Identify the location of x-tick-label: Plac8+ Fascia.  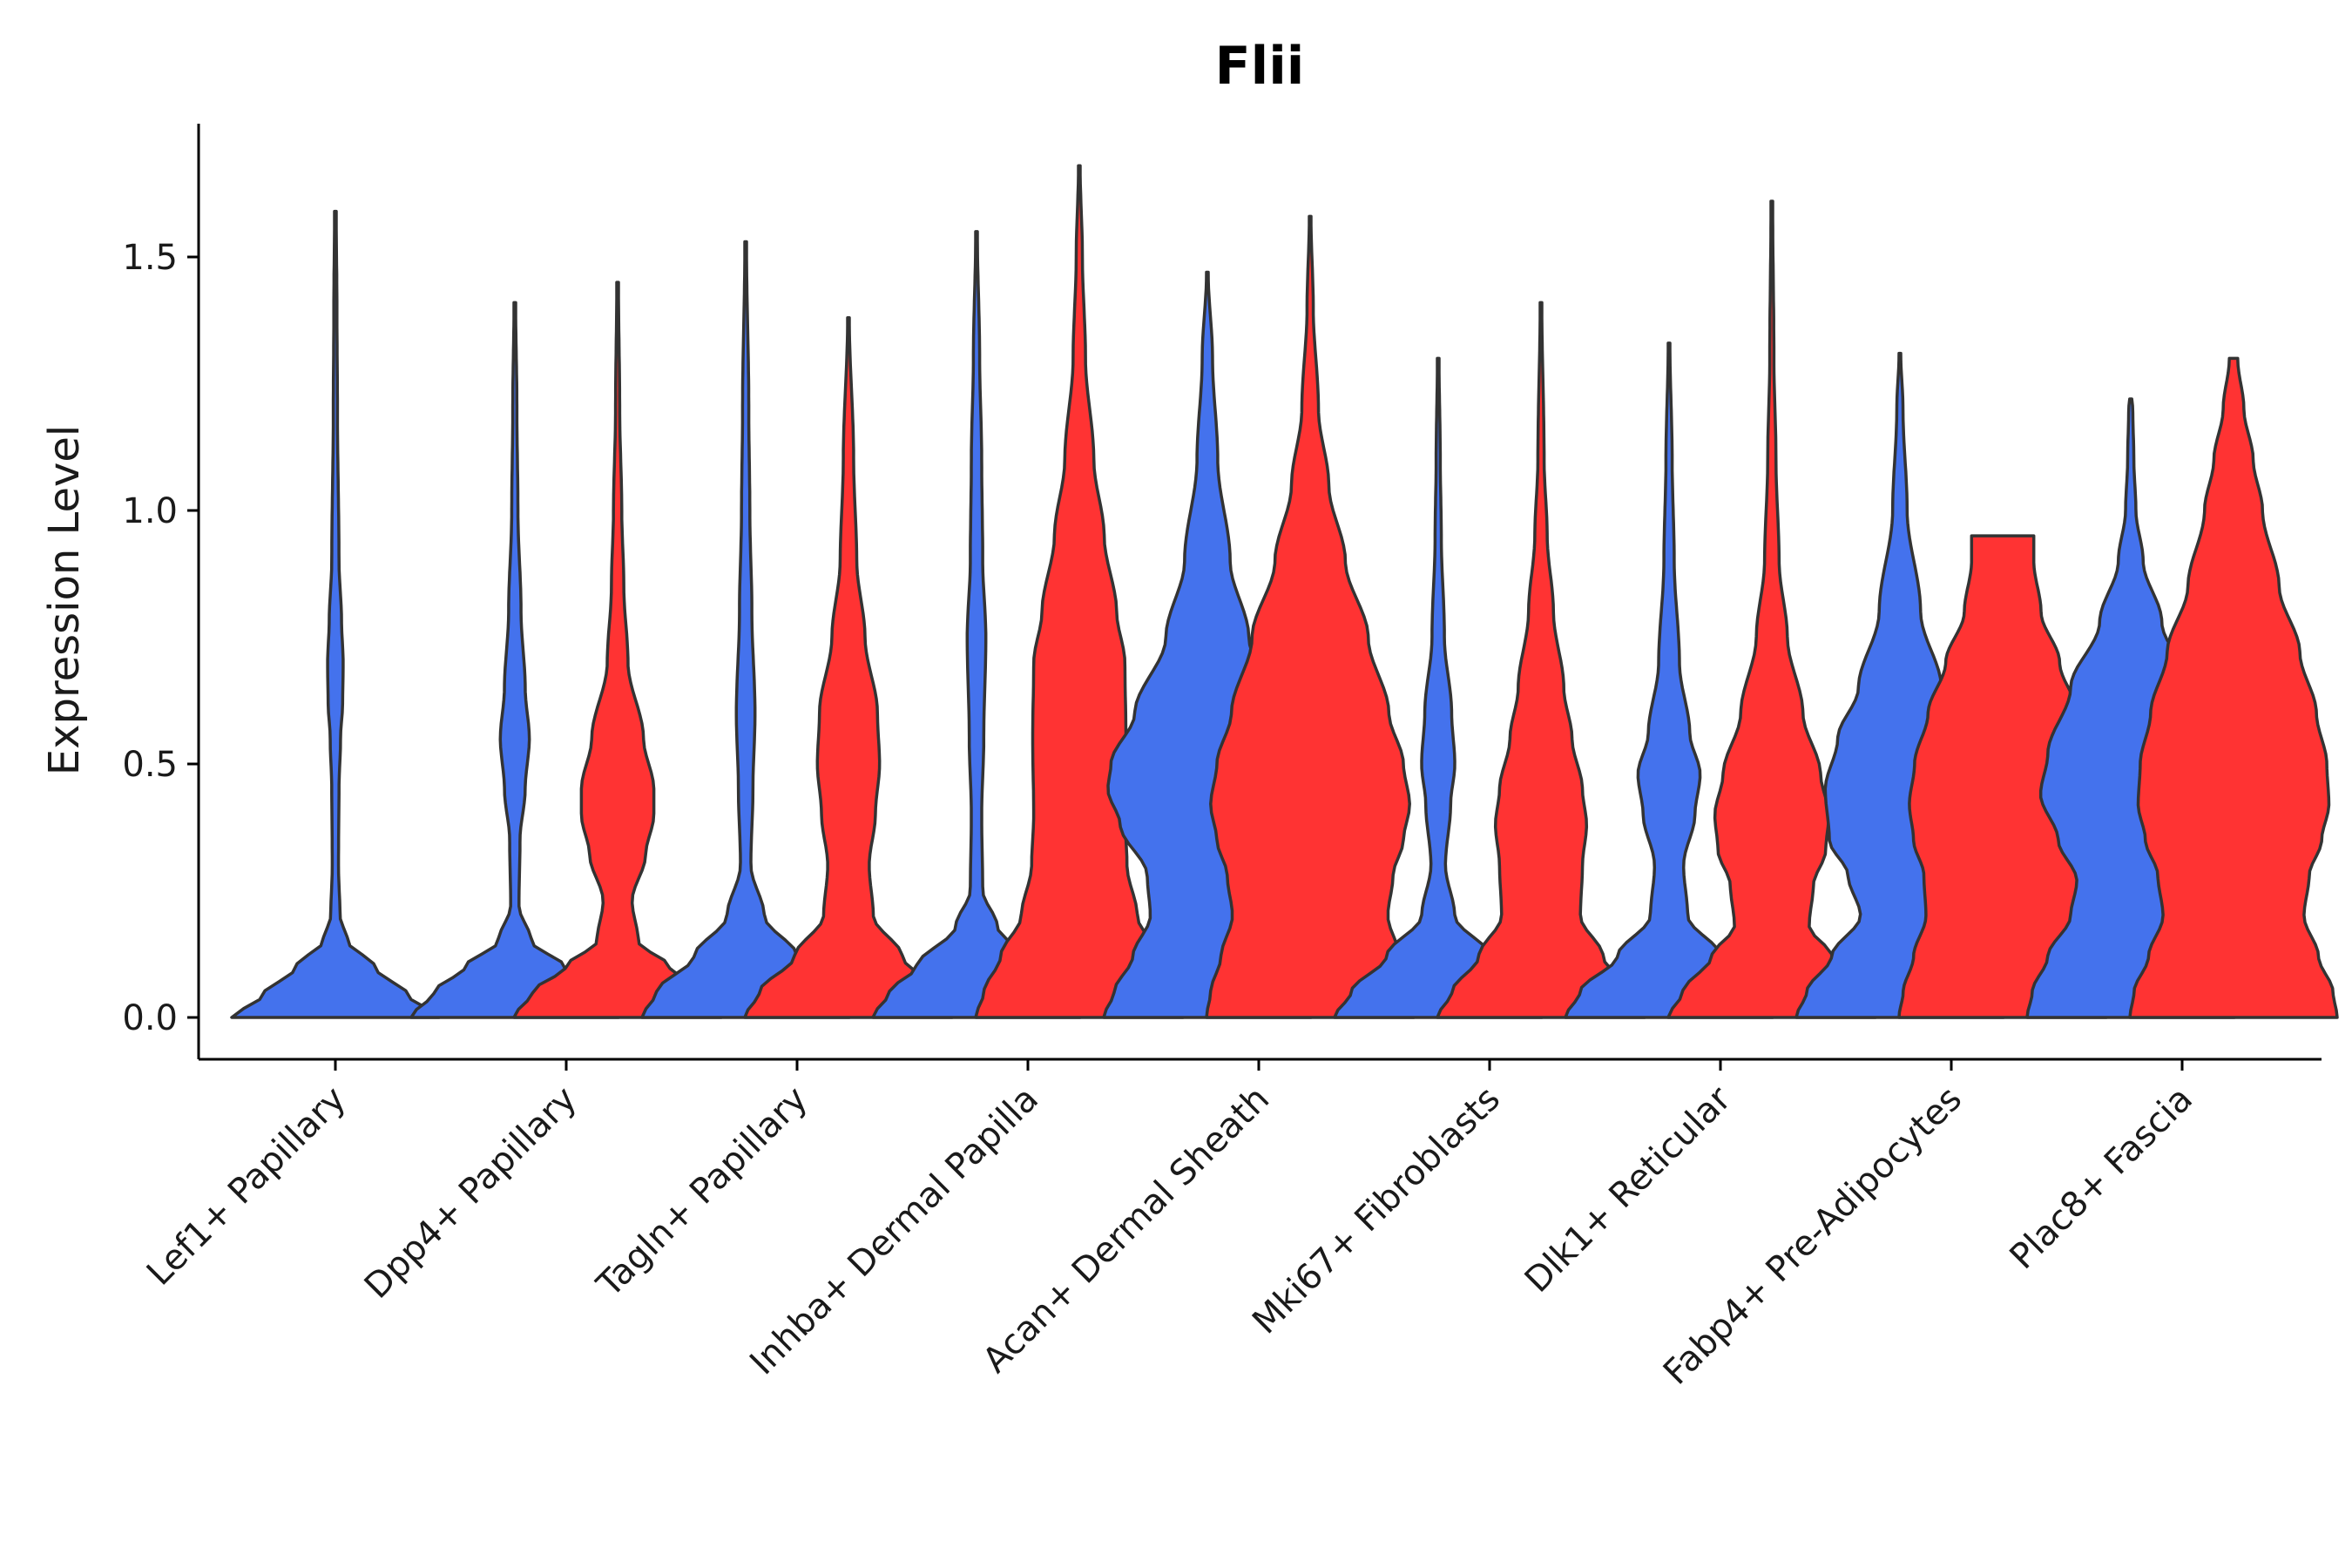
(2102, 1178).